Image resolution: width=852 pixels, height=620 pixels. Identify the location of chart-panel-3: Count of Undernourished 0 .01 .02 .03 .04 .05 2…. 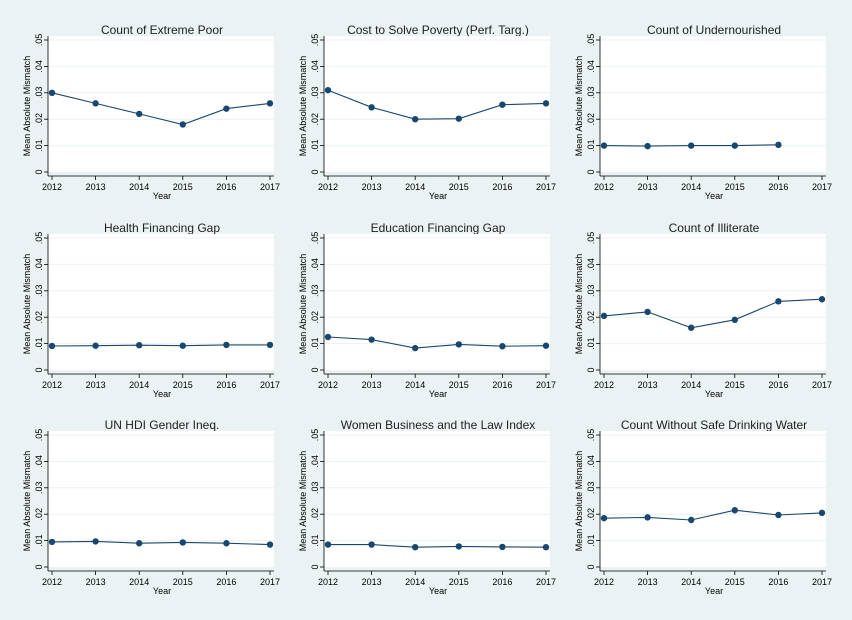
(703, 112).